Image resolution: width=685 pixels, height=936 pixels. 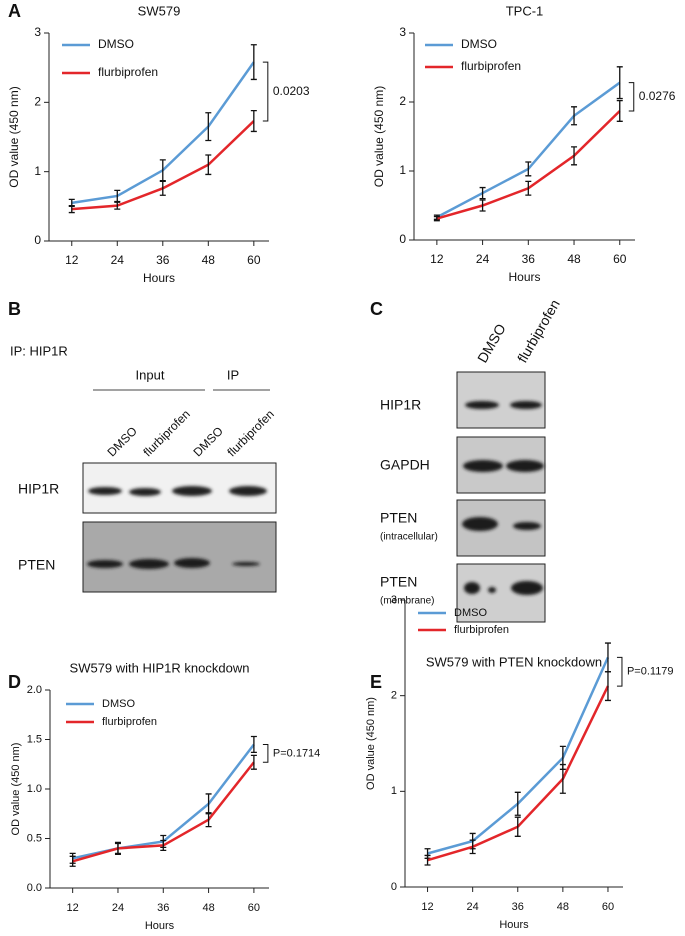 What do you see at coordinates (34, 690) in the screenshot?
I see `y-tick-label: 2.0` at bounding box center [34, 690].